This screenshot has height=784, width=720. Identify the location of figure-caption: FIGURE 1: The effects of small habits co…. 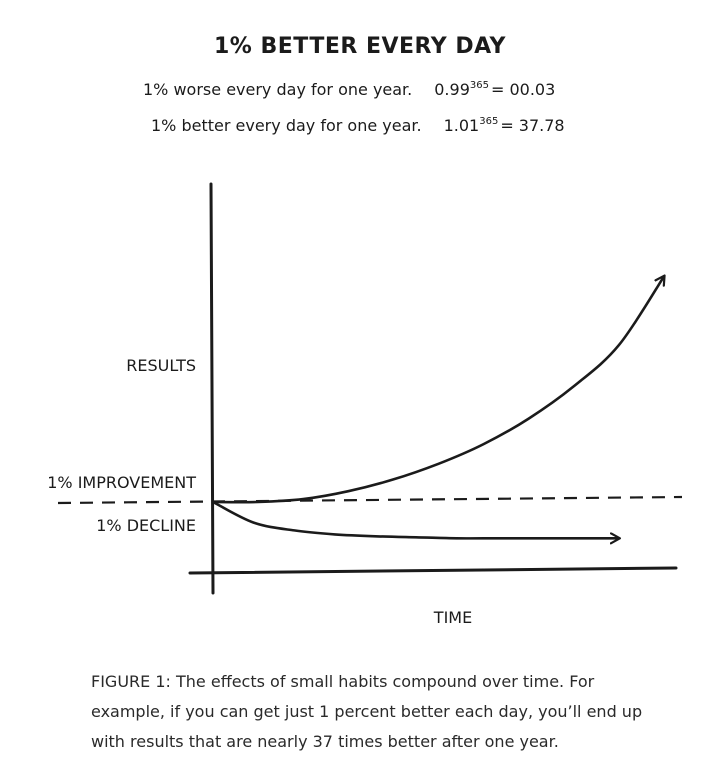
(367, 711).